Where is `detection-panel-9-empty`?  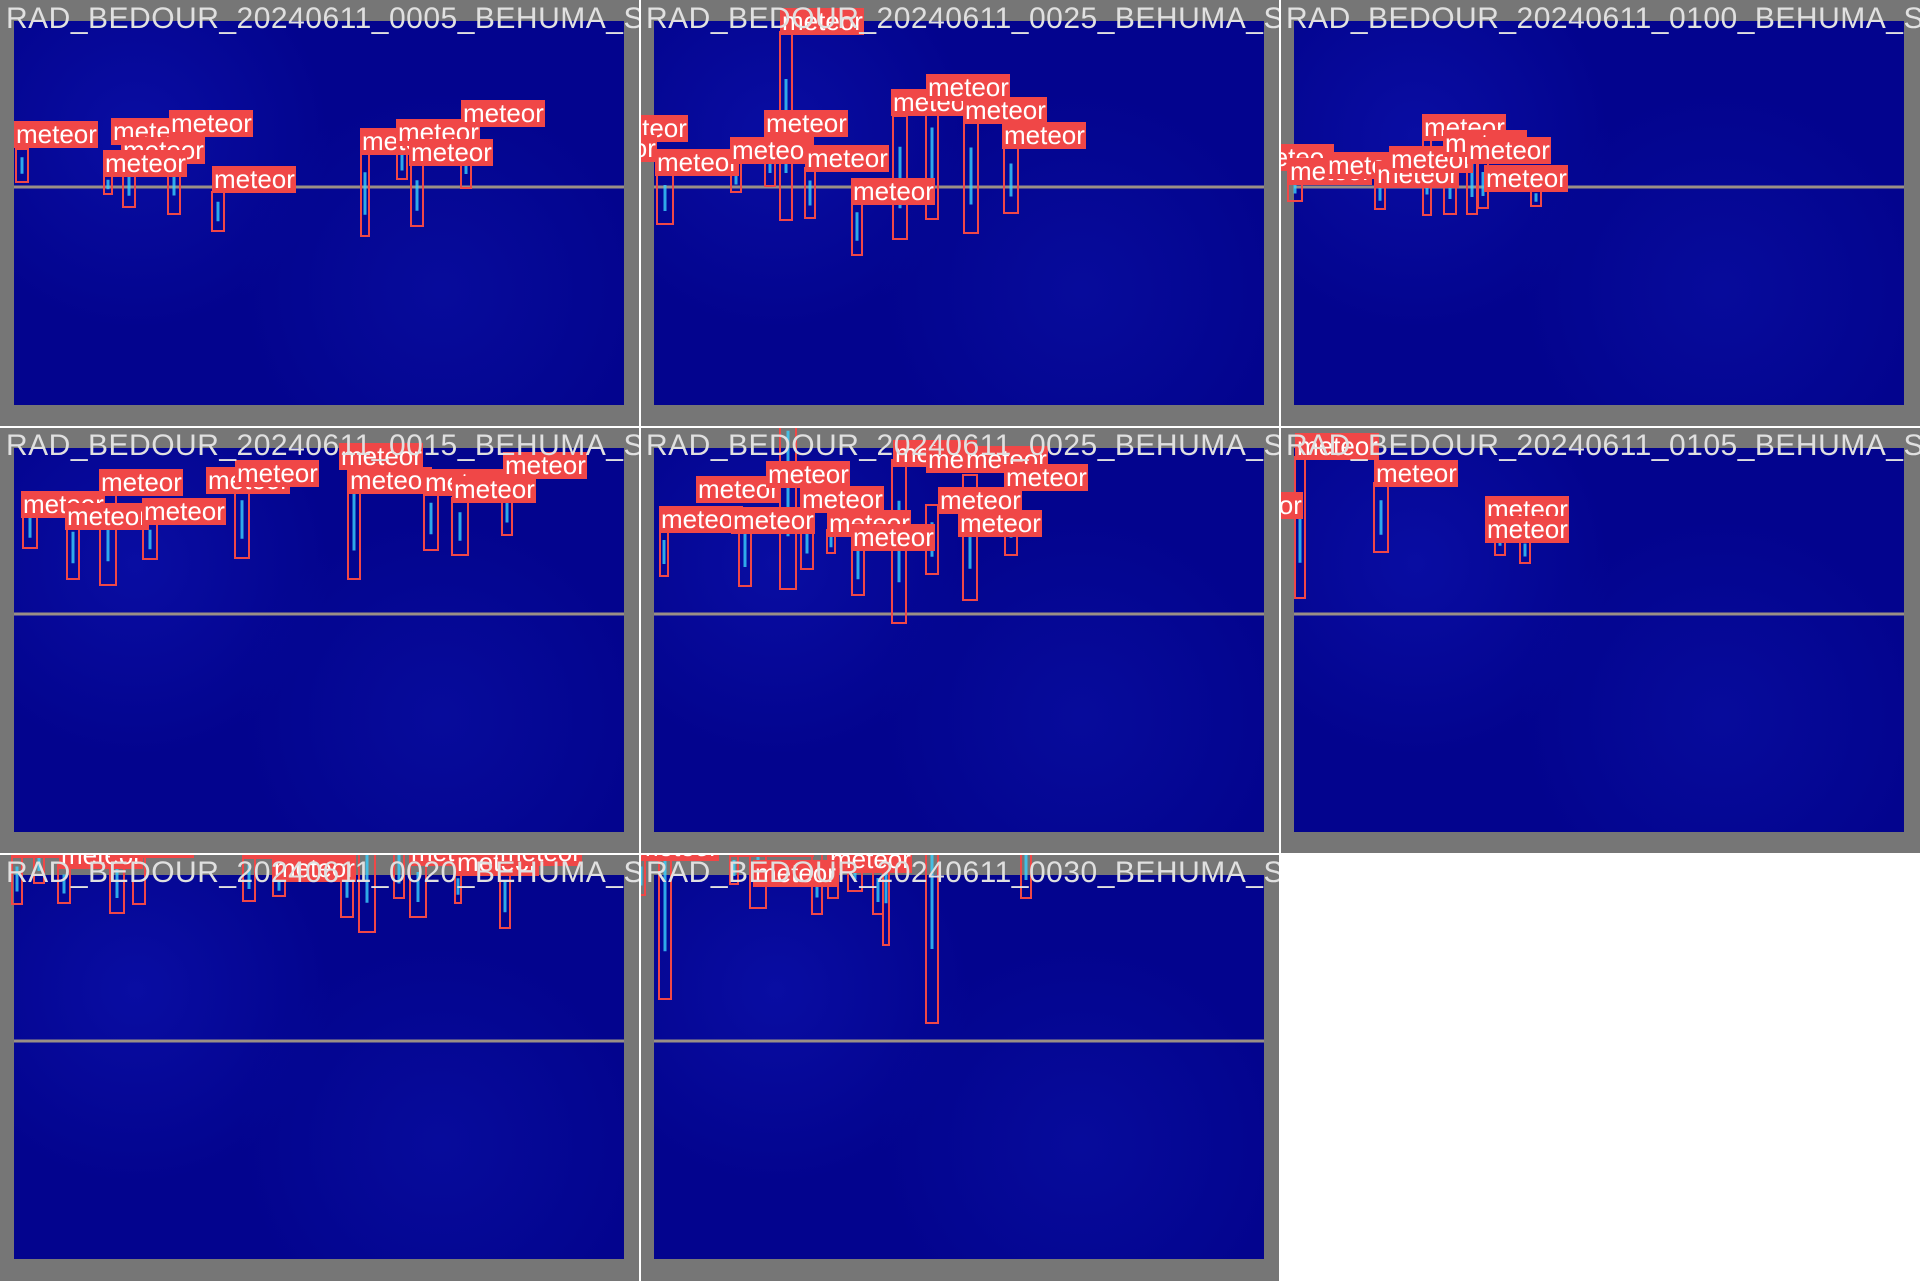 detection-panel-9-empty is located at coordinates (1600, 1067).